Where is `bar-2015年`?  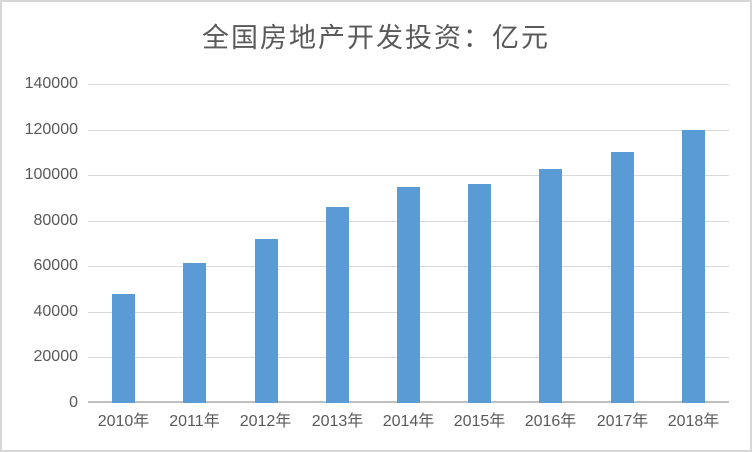
bar-2015年 is located at coordinates (479, 293).